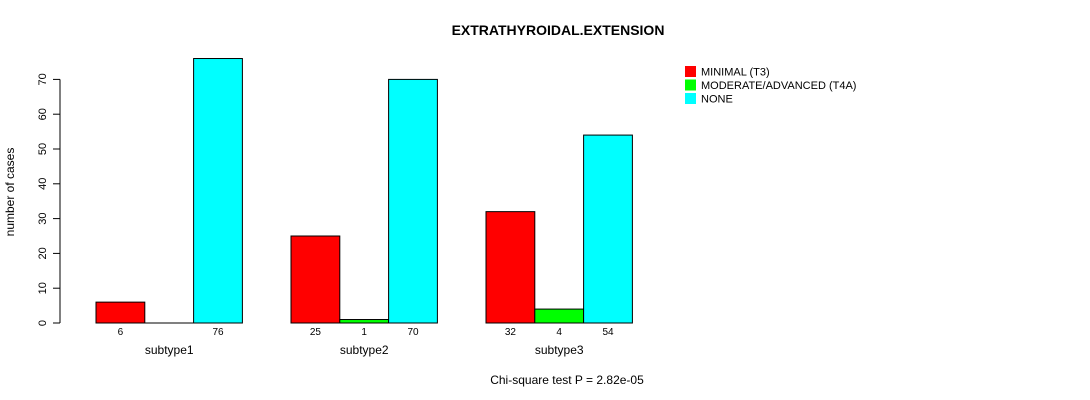 The image size is (1090, 400). What do you see at coordinates (511, 332) in the screenshot?
I see `value-label-subtype3-minimal-t3: 32` at bounding box center [511, 332].